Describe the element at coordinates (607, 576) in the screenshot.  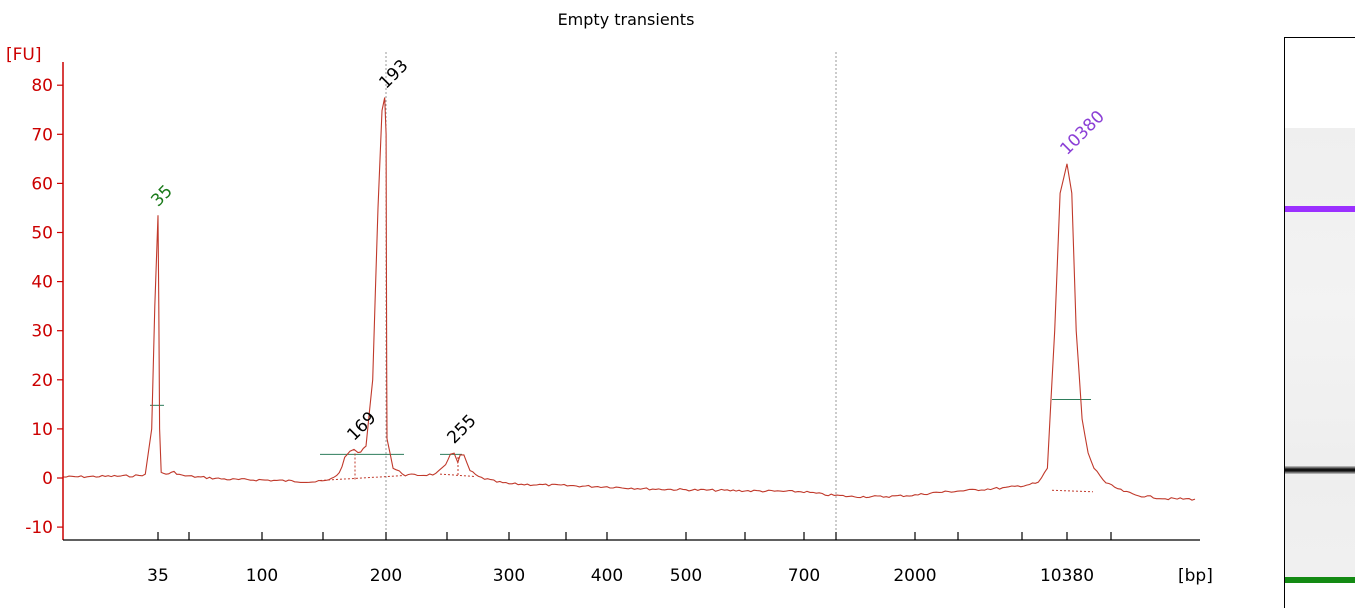
I see `x-tick-label: 400` at that location.